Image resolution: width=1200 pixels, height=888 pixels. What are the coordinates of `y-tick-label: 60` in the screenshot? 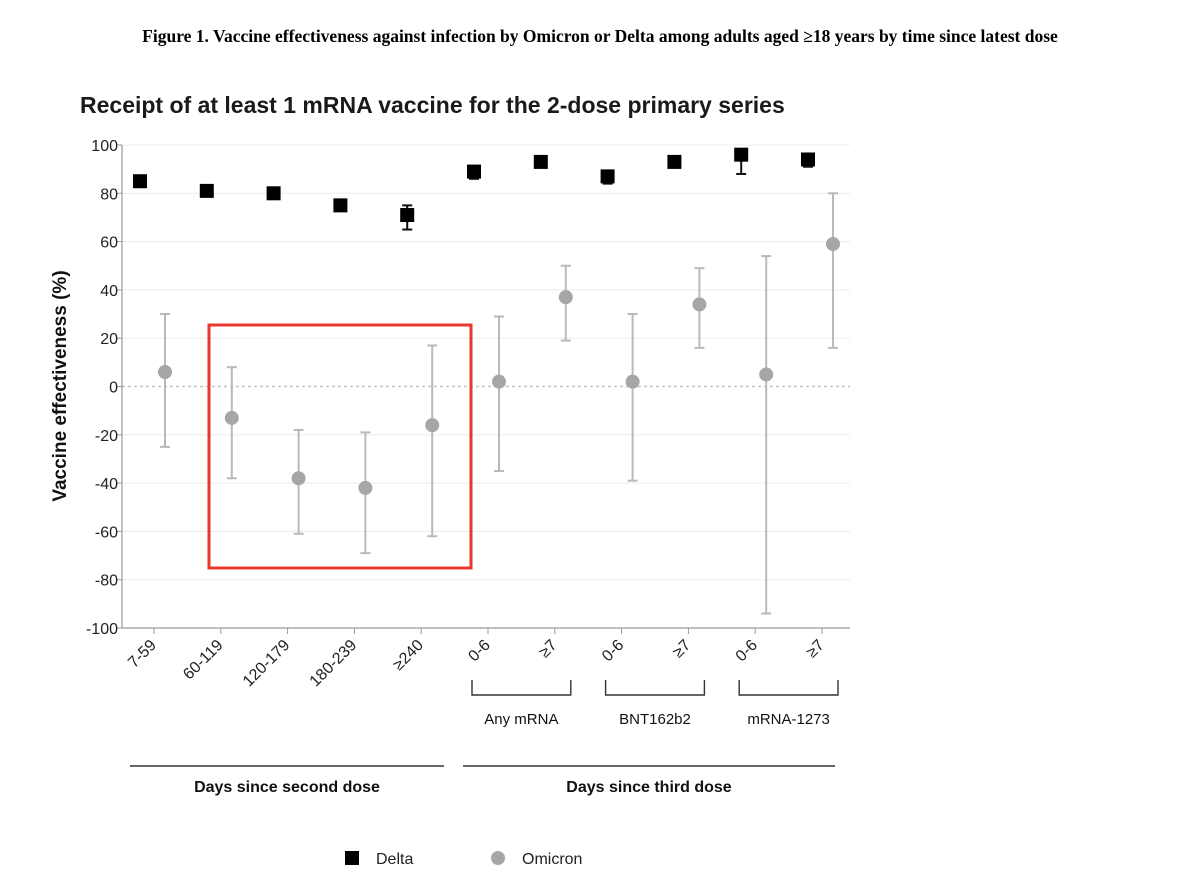 It's located at (109, 243).